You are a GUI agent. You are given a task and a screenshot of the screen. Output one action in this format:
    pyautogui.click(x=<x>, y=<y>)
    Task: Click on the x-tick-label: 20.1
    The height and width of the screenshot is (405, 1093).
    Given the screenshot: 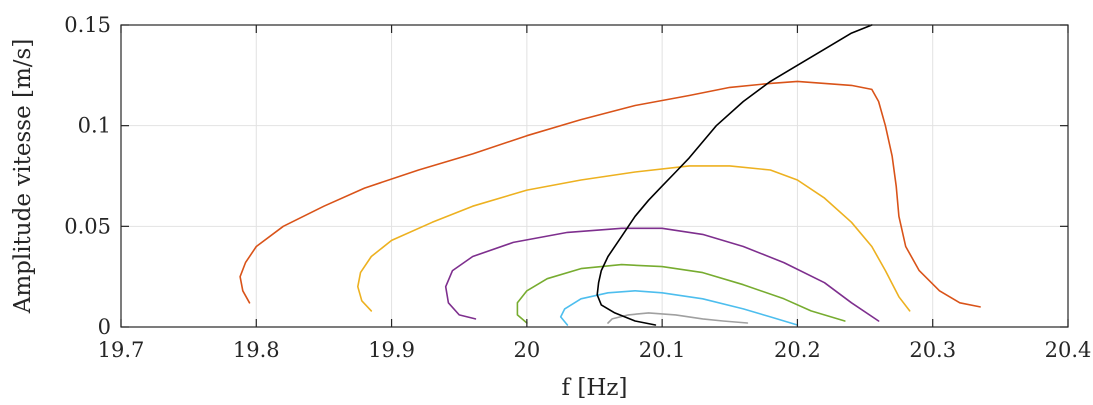 What is the action you would take?
    pyautogui.click(x=662, y=350)
    